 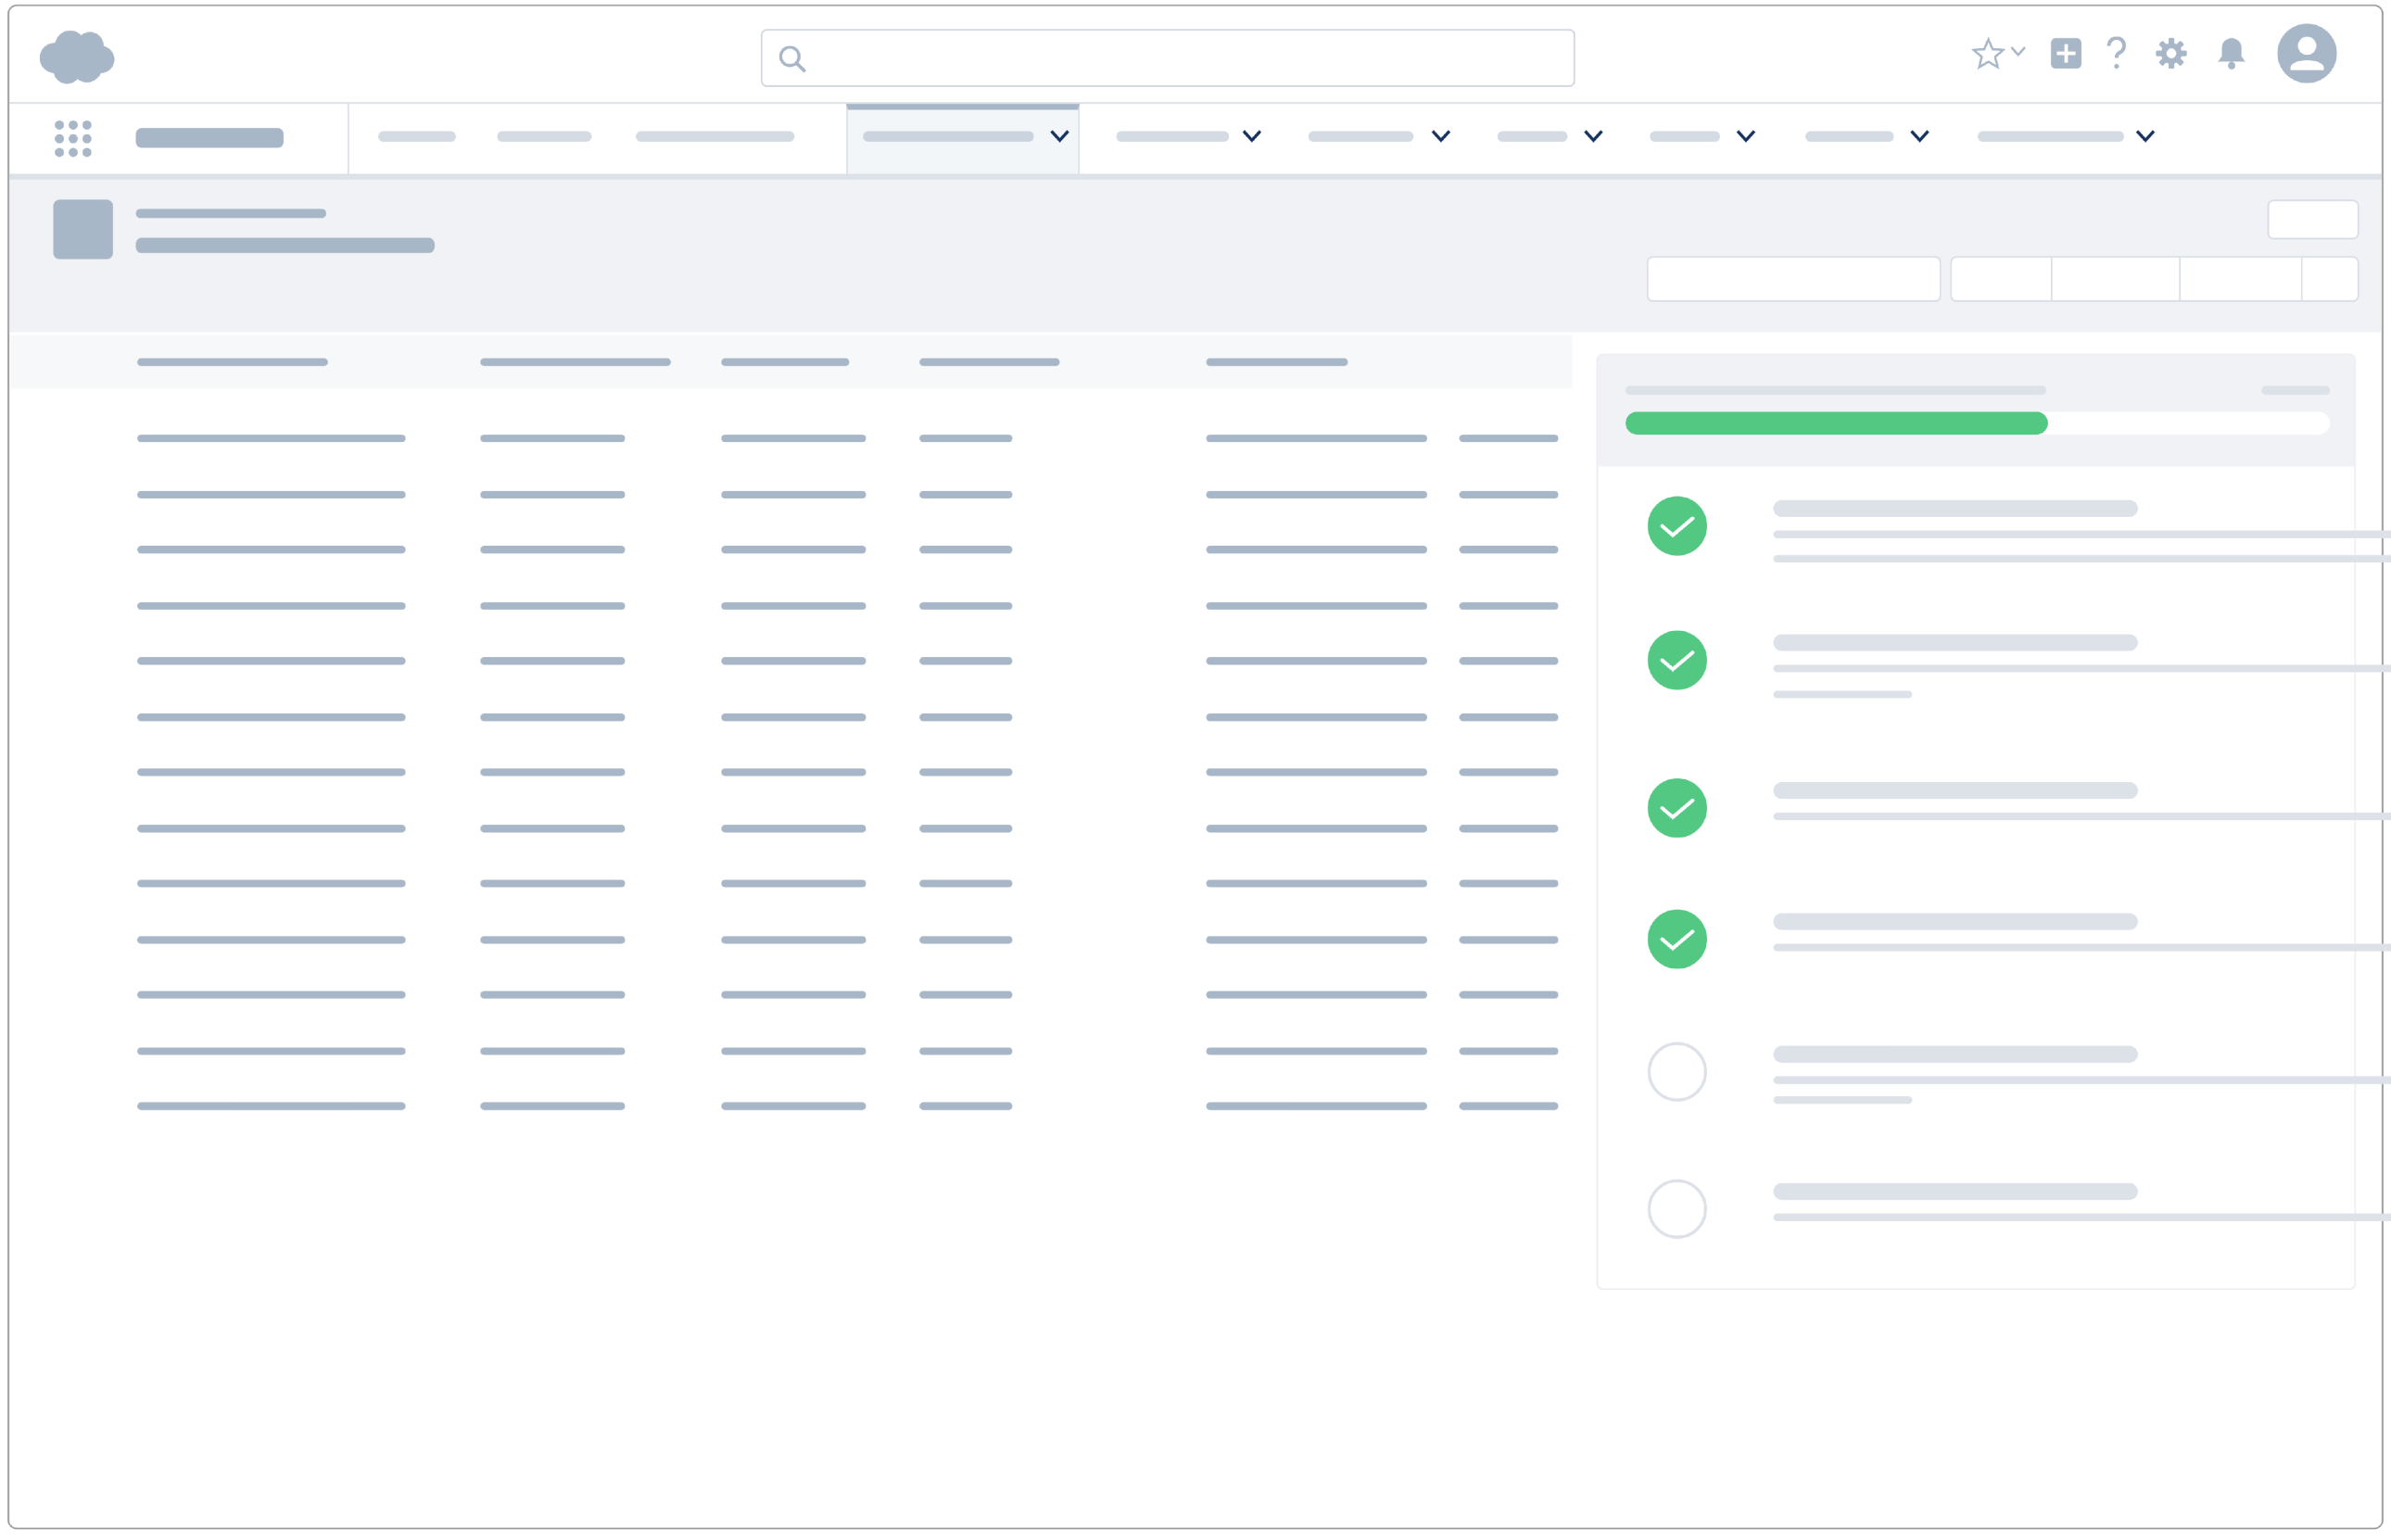 What do you see at coordinates (231, 214) in the screenshot?
I see `breadcrumb` at bounding box center [231, 214].